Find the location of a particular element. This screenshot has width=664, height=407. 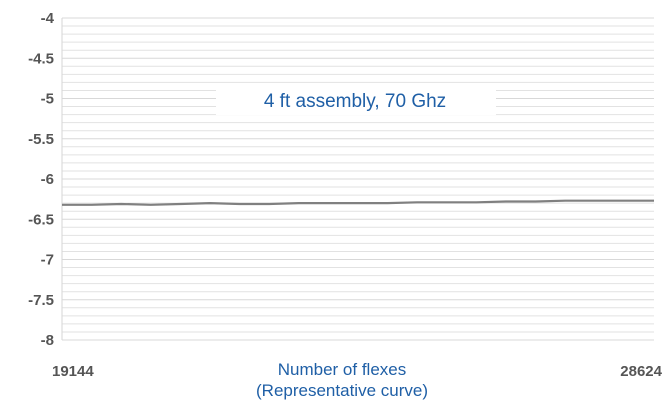

x-tick-label: 28624 is located at coordinates (641, 371).